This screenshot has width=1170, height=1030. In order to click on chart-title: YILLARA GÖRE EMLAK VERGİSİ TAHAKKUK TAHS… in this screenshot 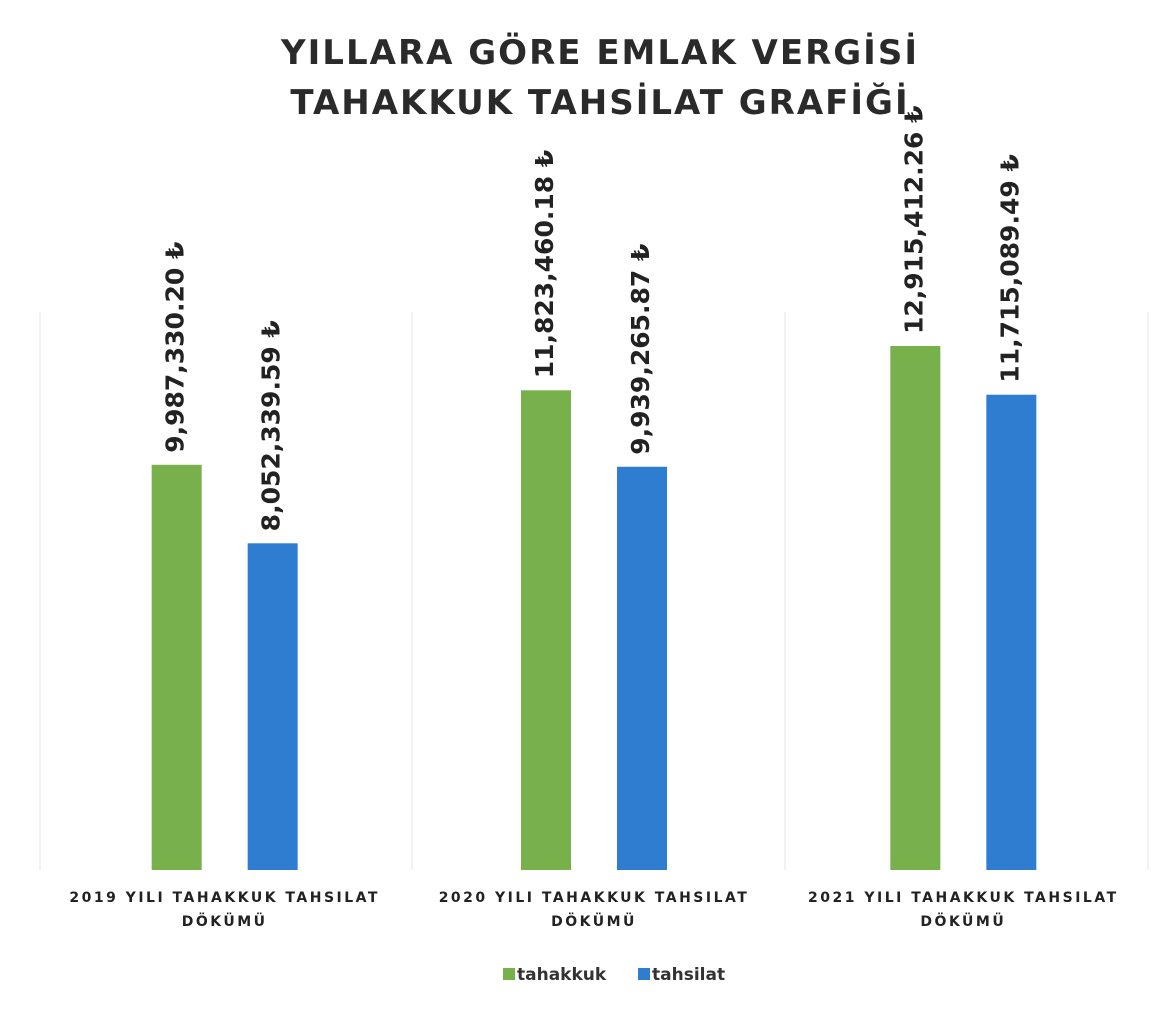, I will do `click(600, 78)`.